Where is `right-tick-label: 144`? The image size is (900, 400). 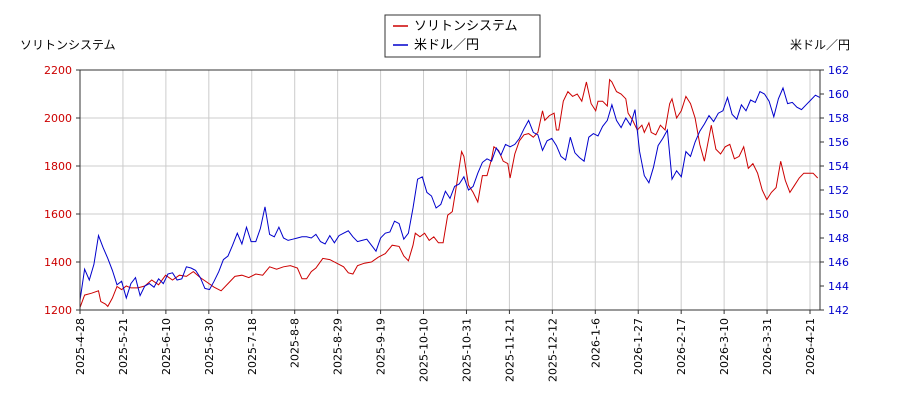
right-tick-label: 144 is located at coordinates (838, 286).